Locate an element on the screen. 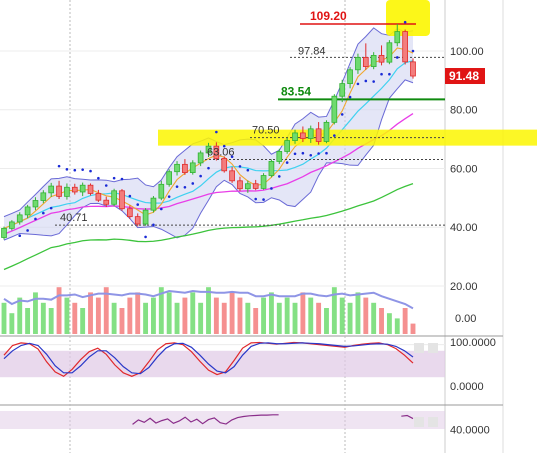 The height and width of the screenshot is (458, 537). last-price-tag is located at coordinates (465, 76).